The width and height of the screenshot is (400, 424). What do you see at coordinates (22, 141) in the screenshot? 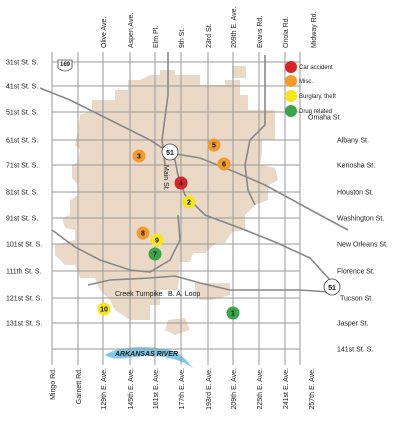
I see `street-label-61st-st-s: 61st St. S.` at bounding box center [22, 141].